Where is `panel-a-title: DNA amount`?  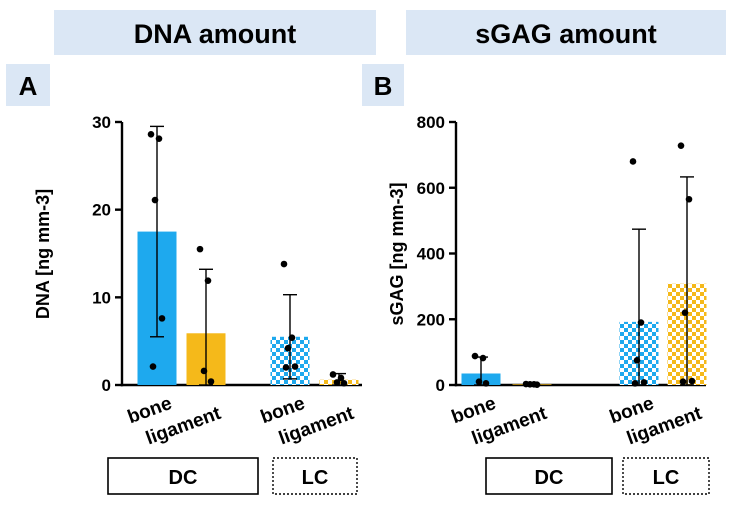
panel-a-title: DNA amount is located at coordinates (215, 34).